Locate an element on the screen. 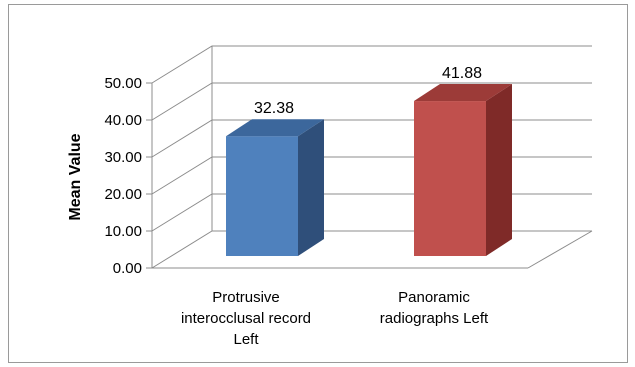 The image size is (635, 367). floor-right-edge is located at coordinates (560, 249).